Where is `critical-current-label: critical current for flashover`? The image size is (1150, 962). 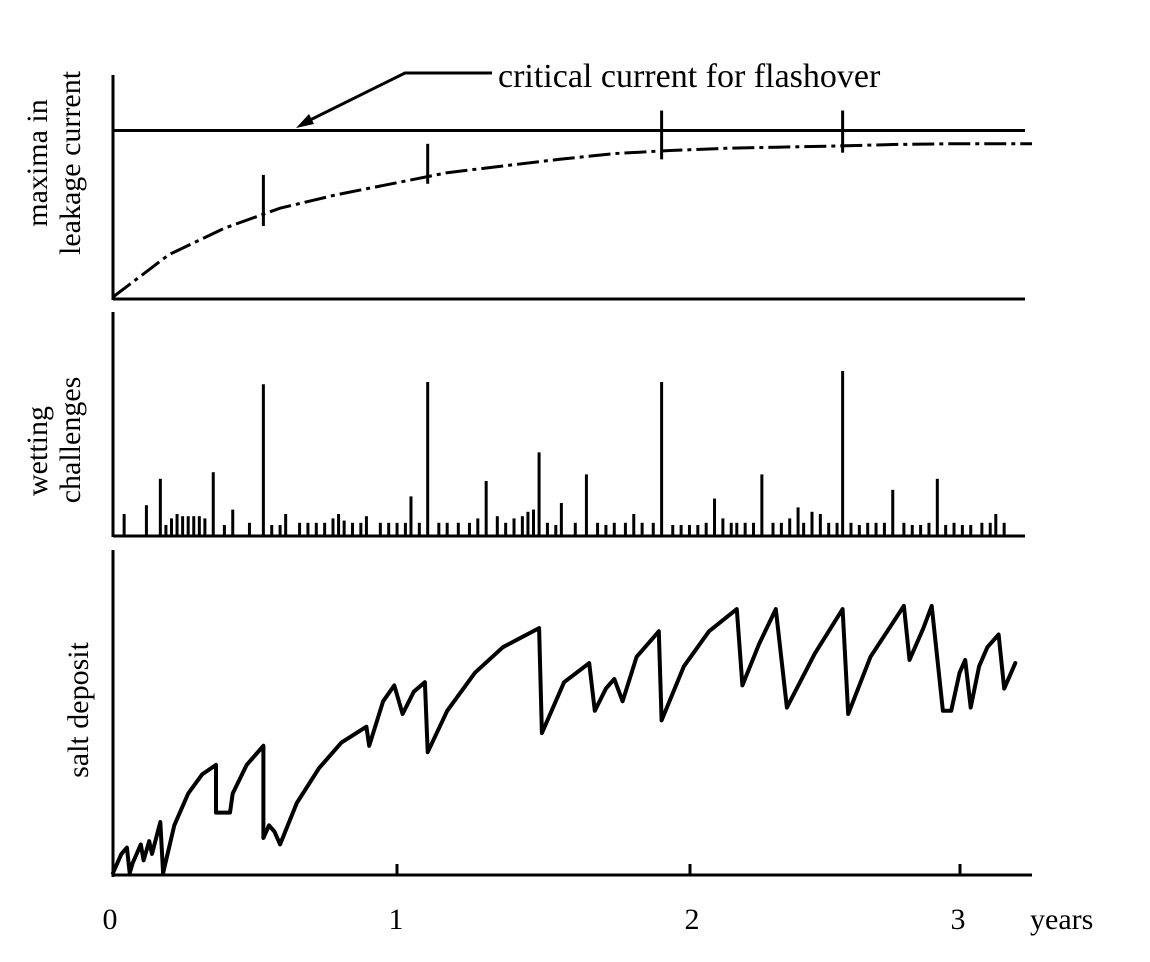 critical-current-label: critical current for flashover is located at coordinates (689, 76).